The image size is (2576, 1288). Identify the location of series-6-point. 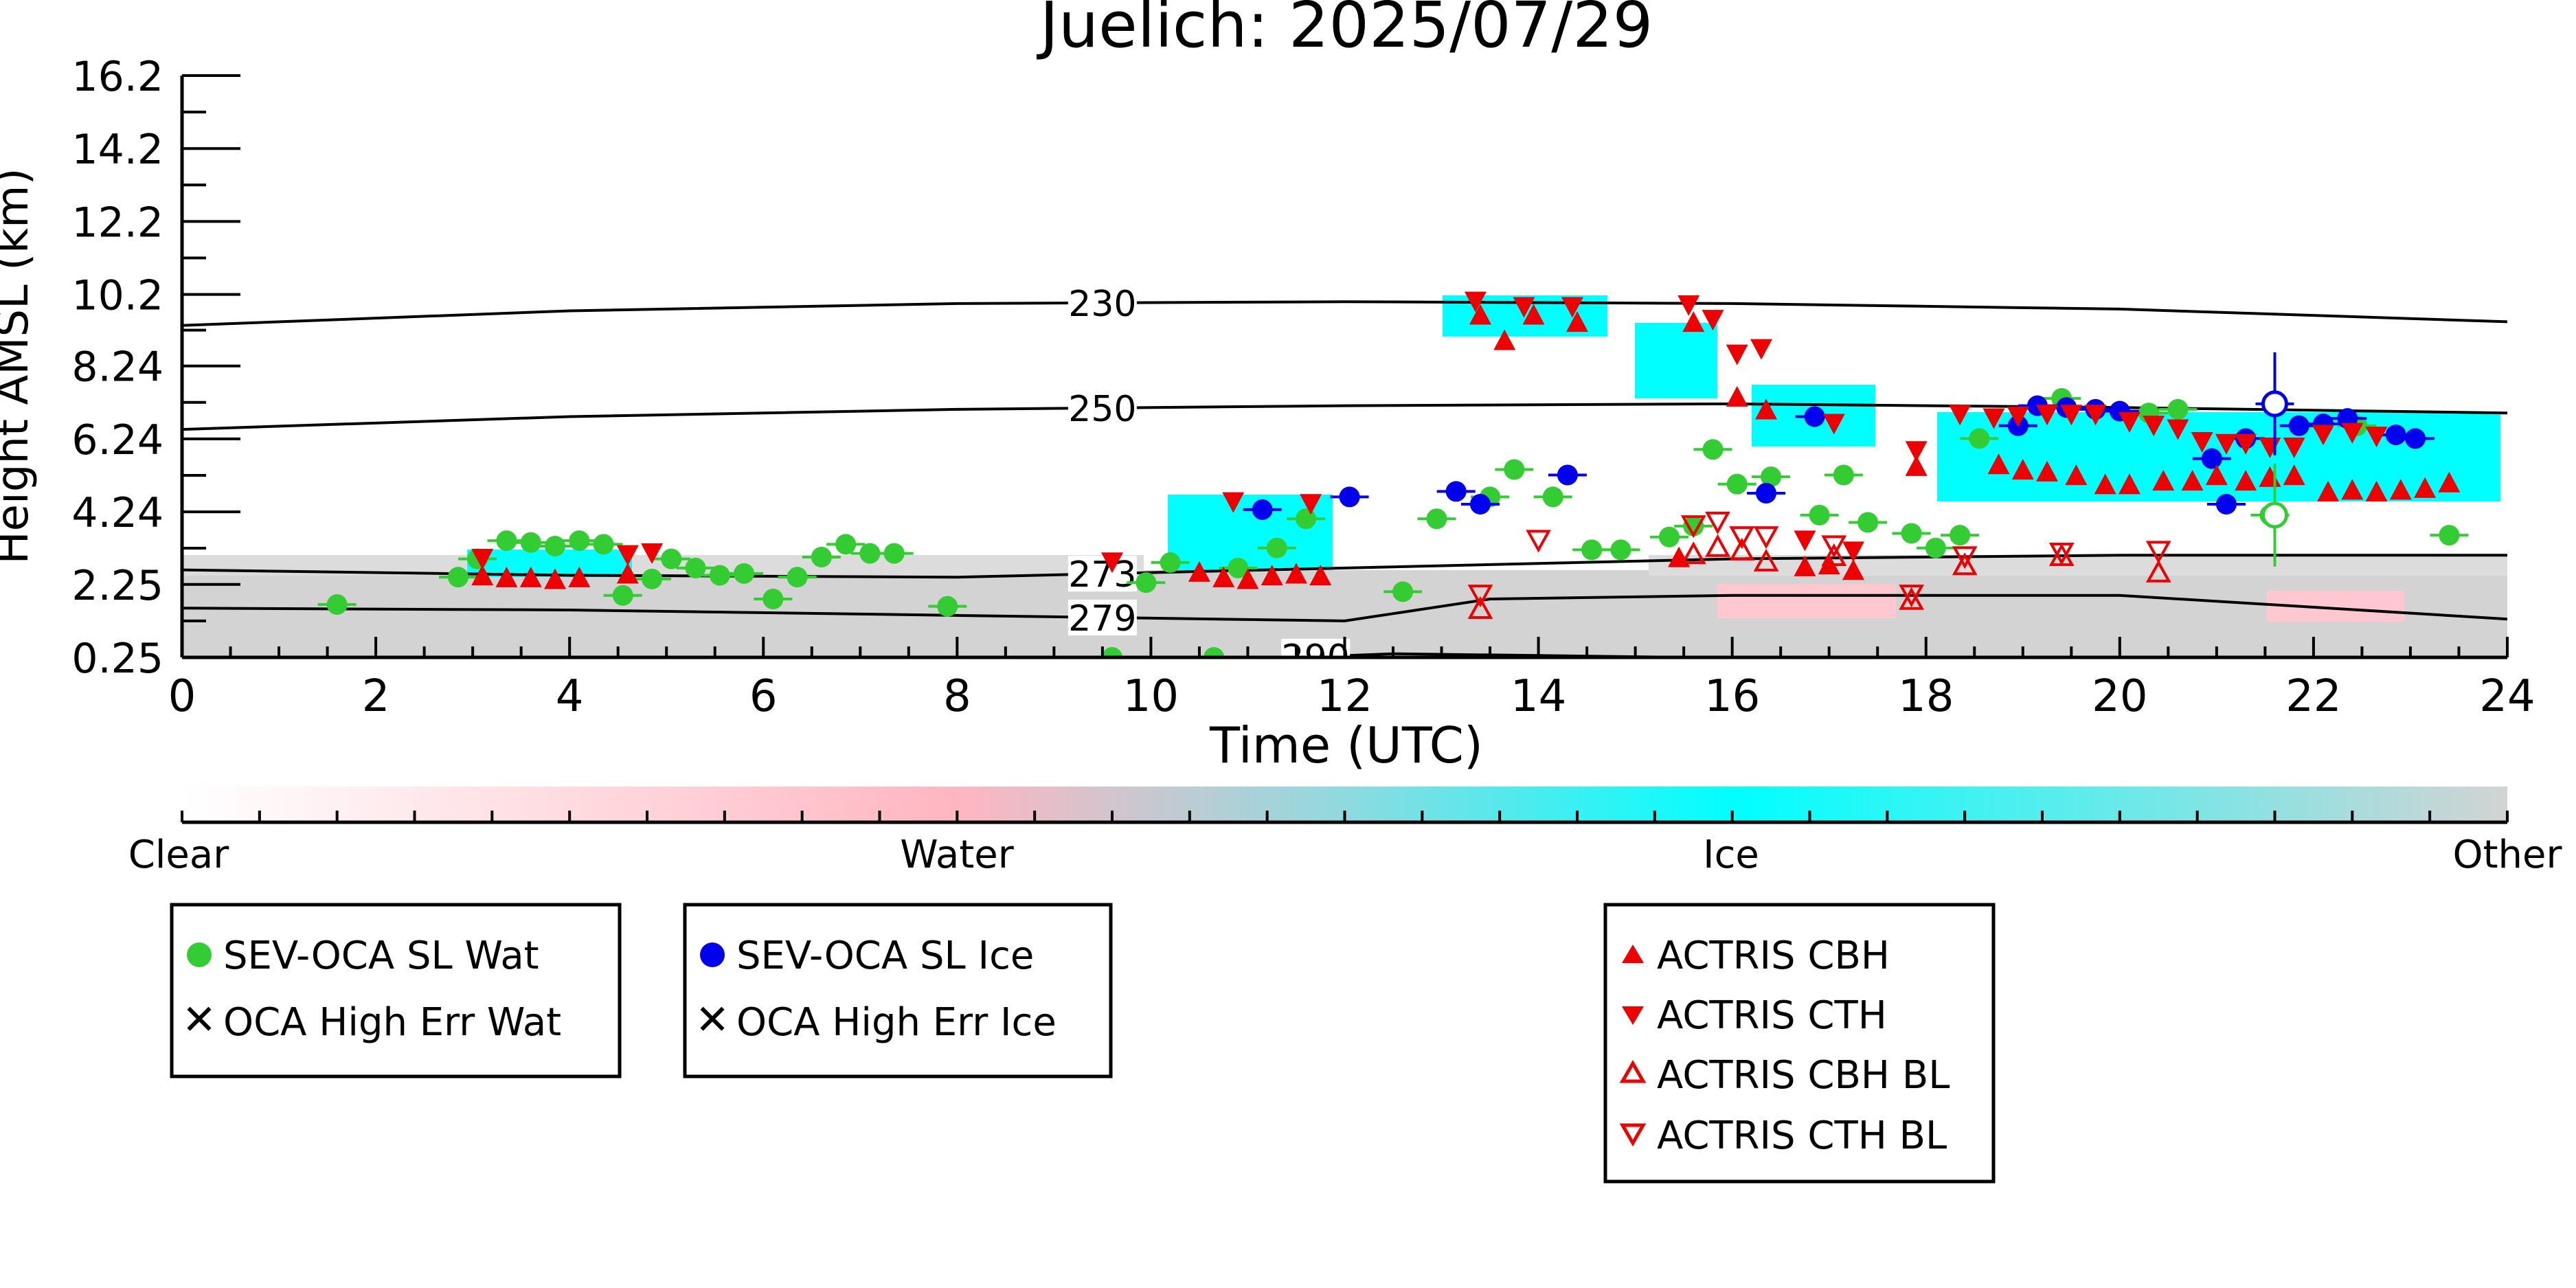
(2274, 515).